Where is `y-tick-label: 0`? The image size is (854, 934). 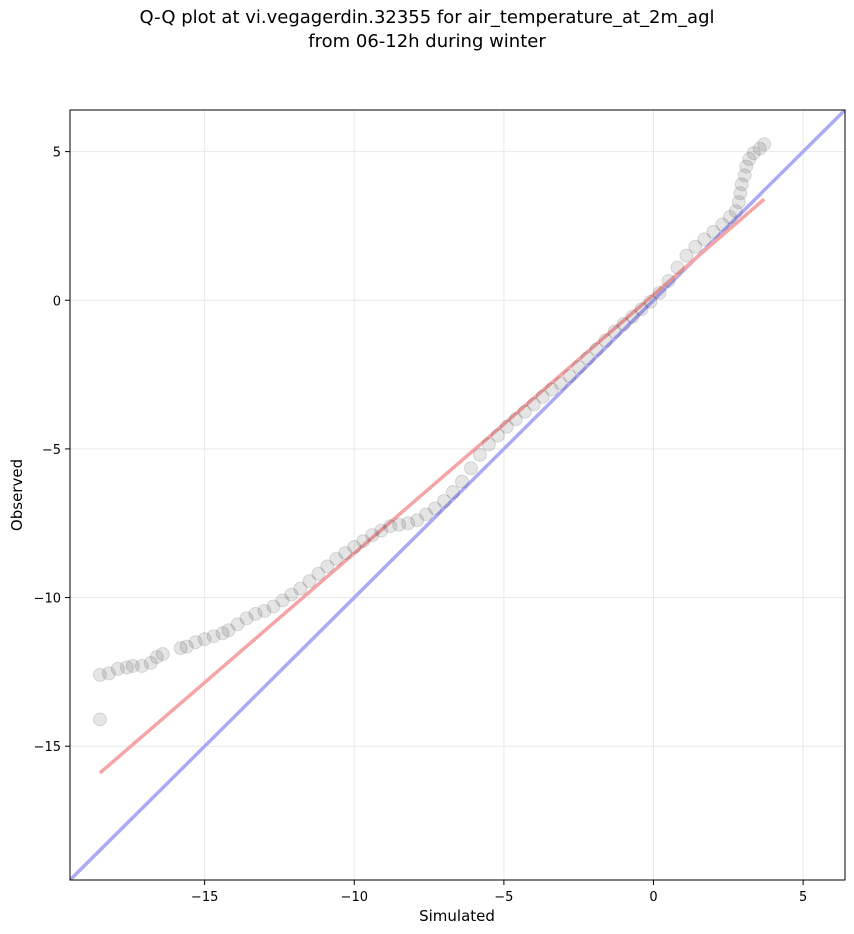 y-tick-label: 0 is located at coordinates (57, 301).